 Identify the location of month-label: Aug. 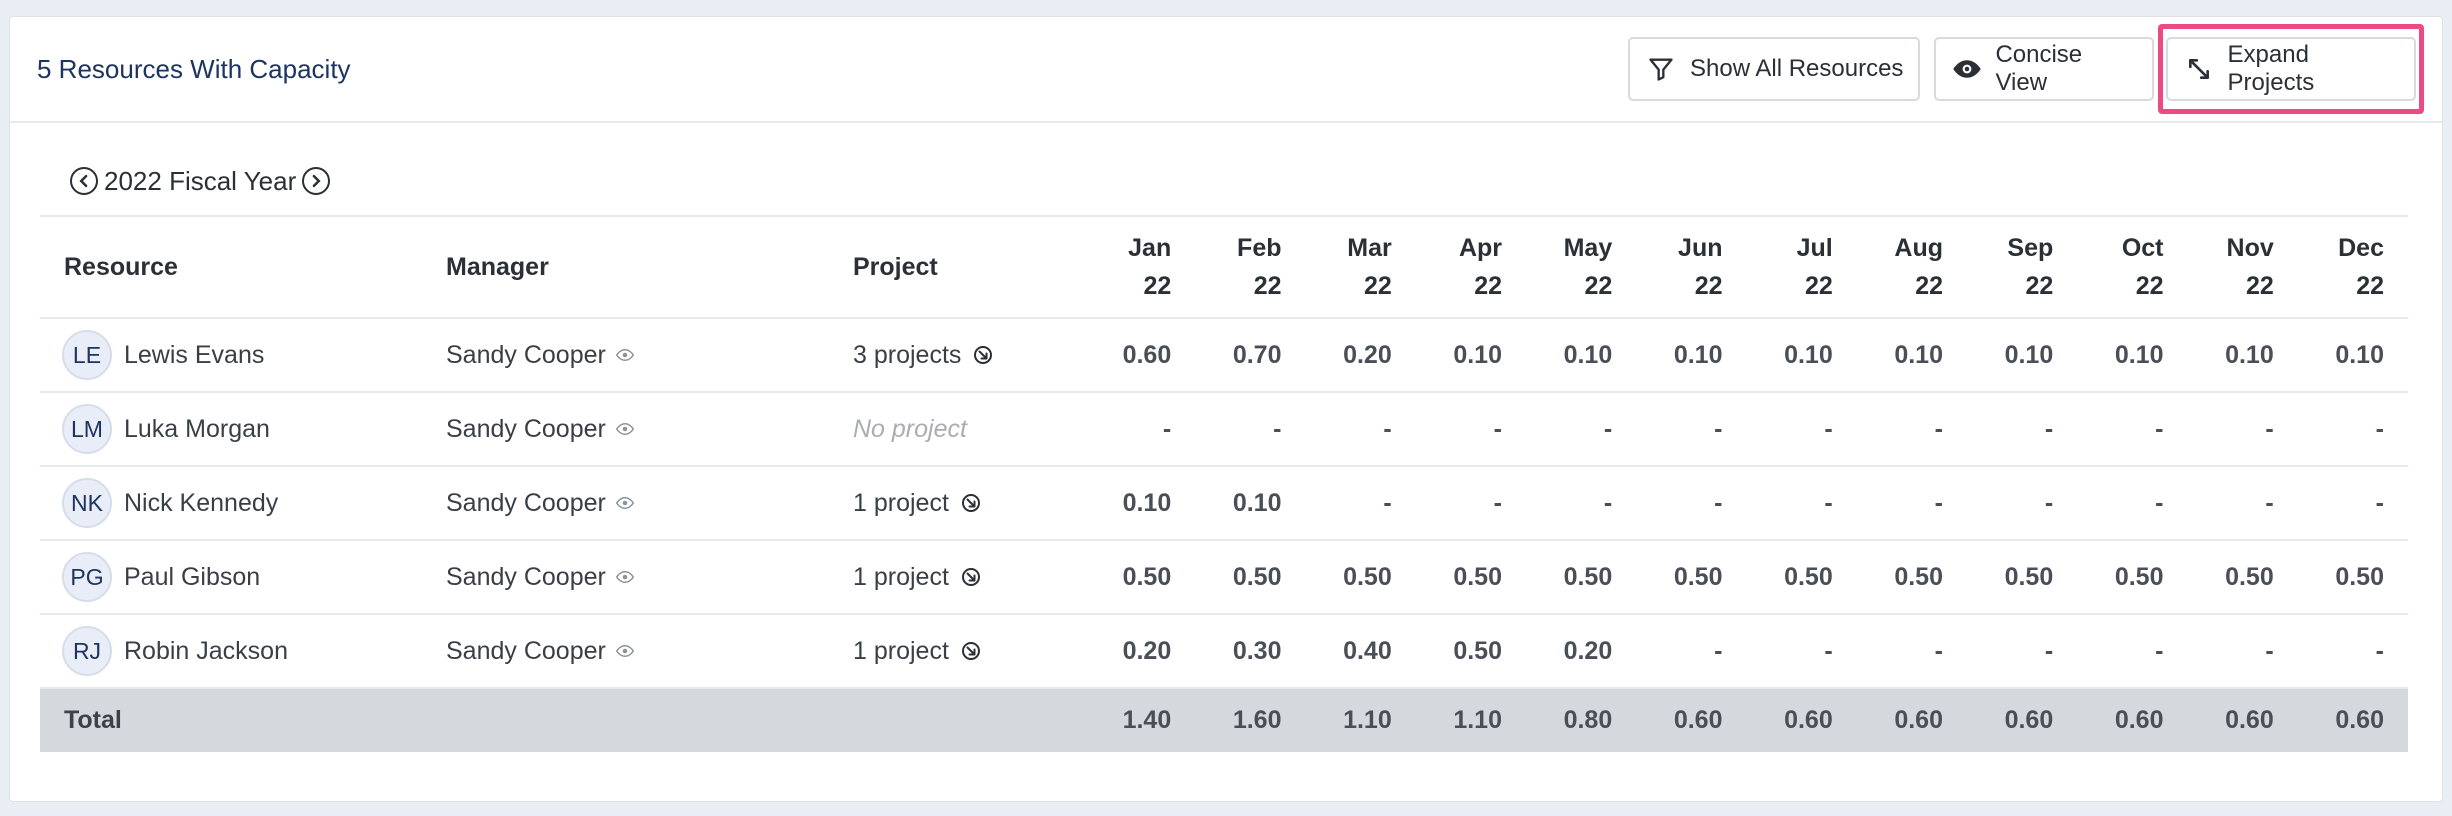
(1918, 248).